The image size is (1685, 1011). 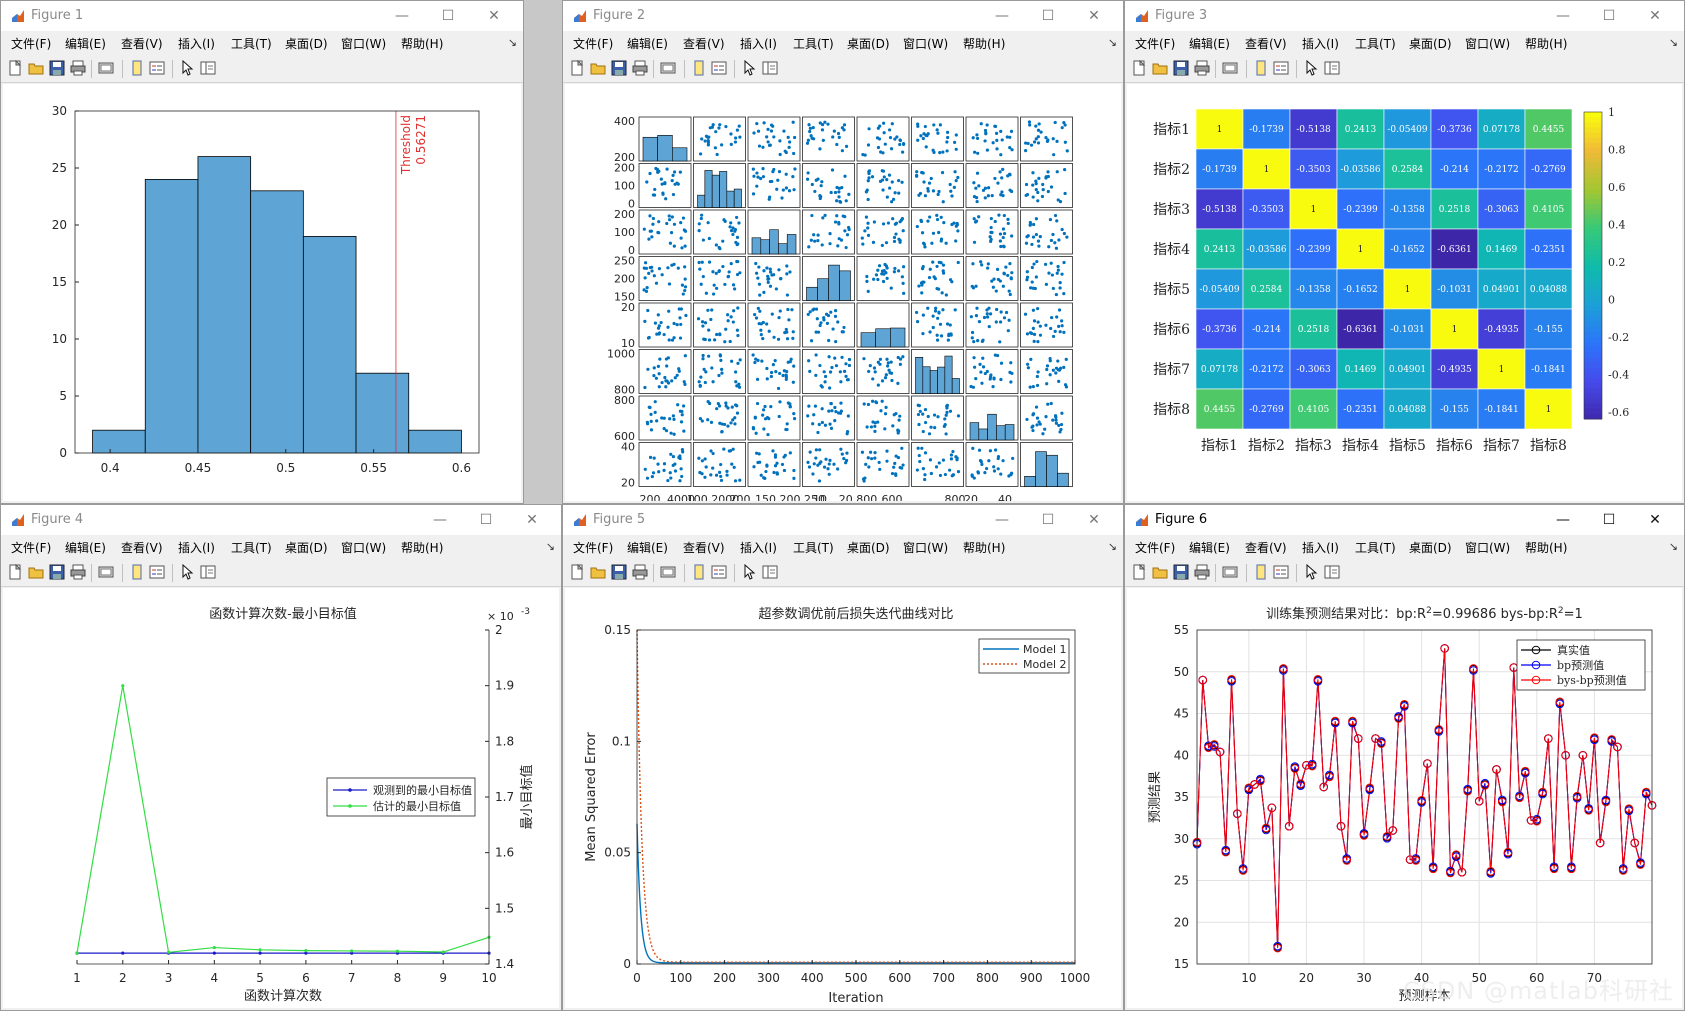 What do you see at coordinates (1404, 520) in the screenshot?
I see `title-bar: Figure 6— ☐ ✕` at bounding box center [1404, 520].